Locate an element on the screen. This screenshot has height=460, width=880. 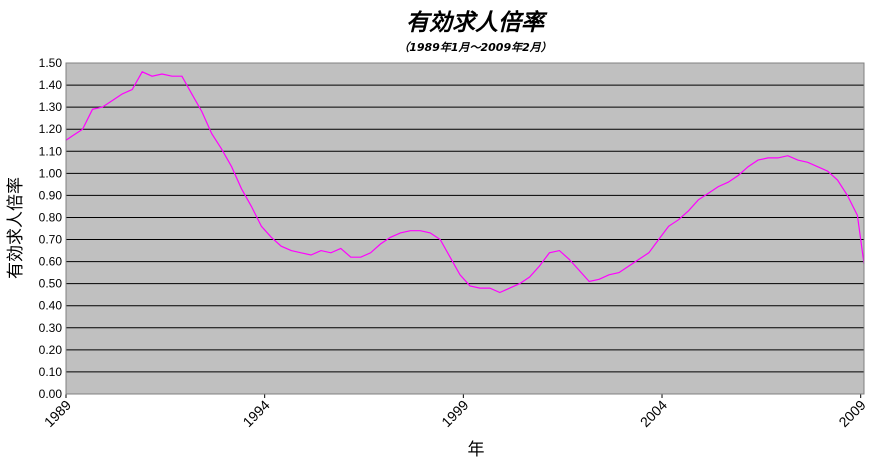
x-tick-label: 1989 is located at coordinates (57, 413).